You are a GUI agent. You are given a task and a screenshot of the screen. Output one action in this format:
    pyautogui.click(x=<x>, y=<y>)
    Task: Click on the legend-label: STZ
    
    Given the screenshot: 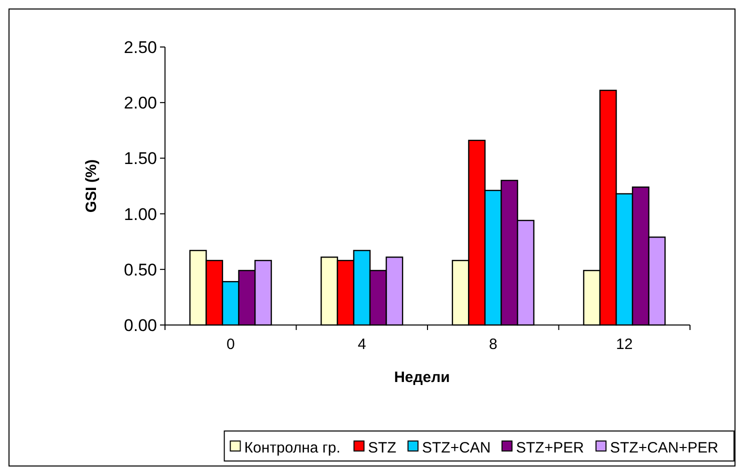 What is the action you would take?
    pyautogui.click(x=382, y=447)
    